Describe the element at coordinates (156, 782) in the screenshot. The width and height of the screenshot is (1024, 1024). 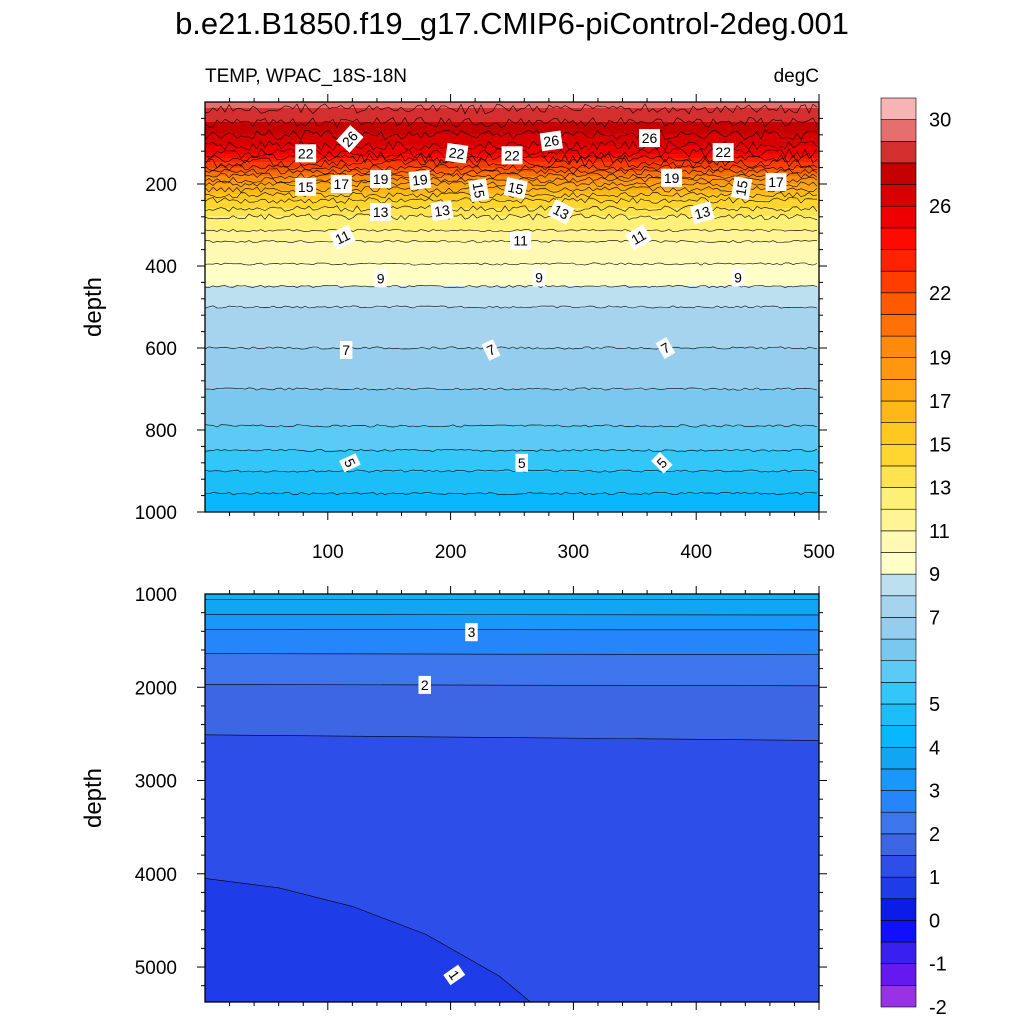
I see `lower-y-tick-label: 3000` at that location.